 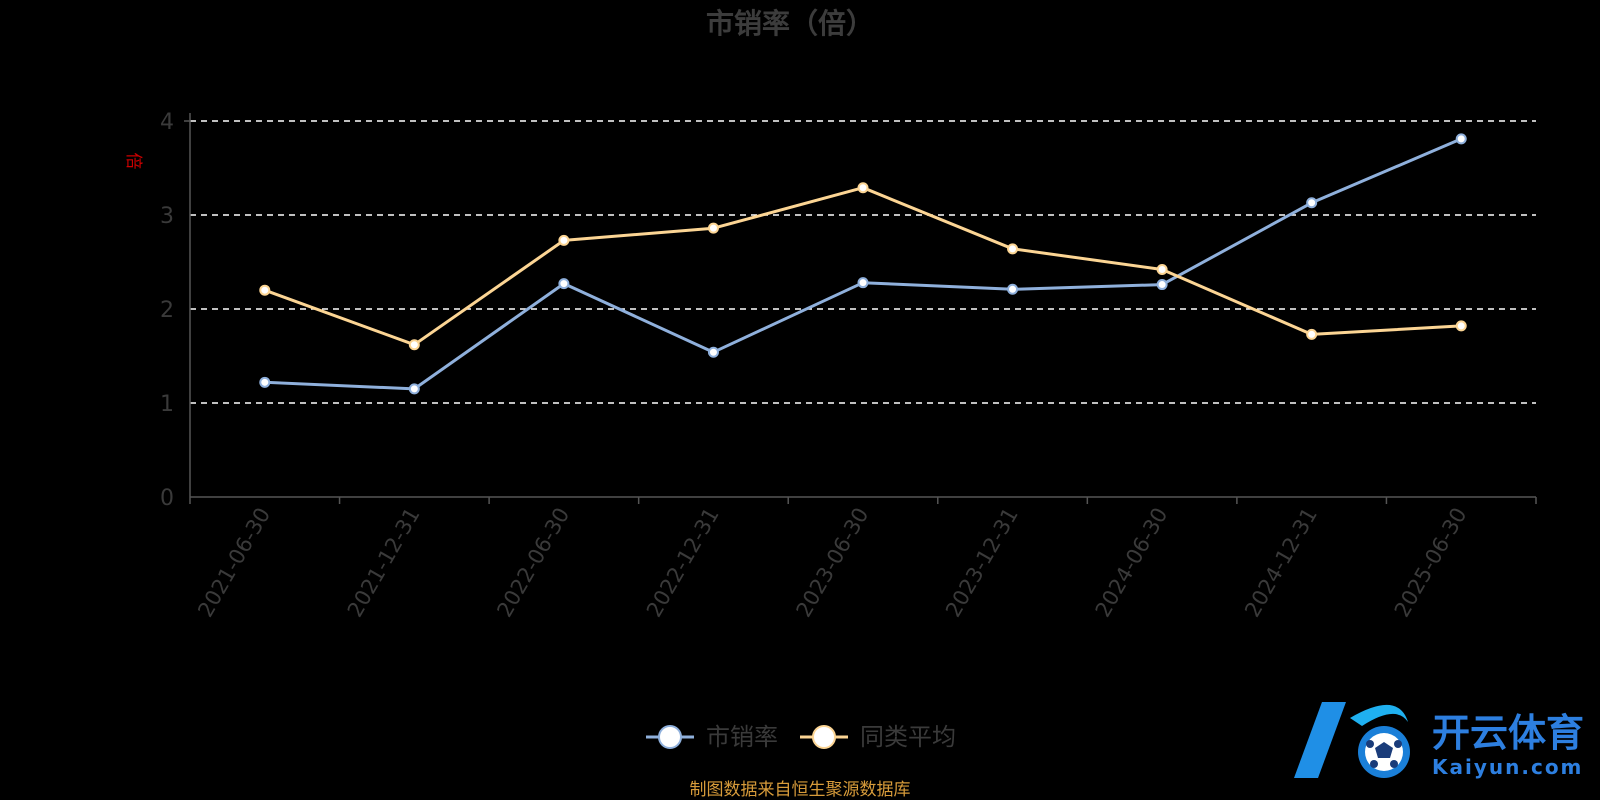 What do you see at coordinates (167, 122) in the screenshot?
I see `y-tick-label: 4` at bounding box center [167, 122].